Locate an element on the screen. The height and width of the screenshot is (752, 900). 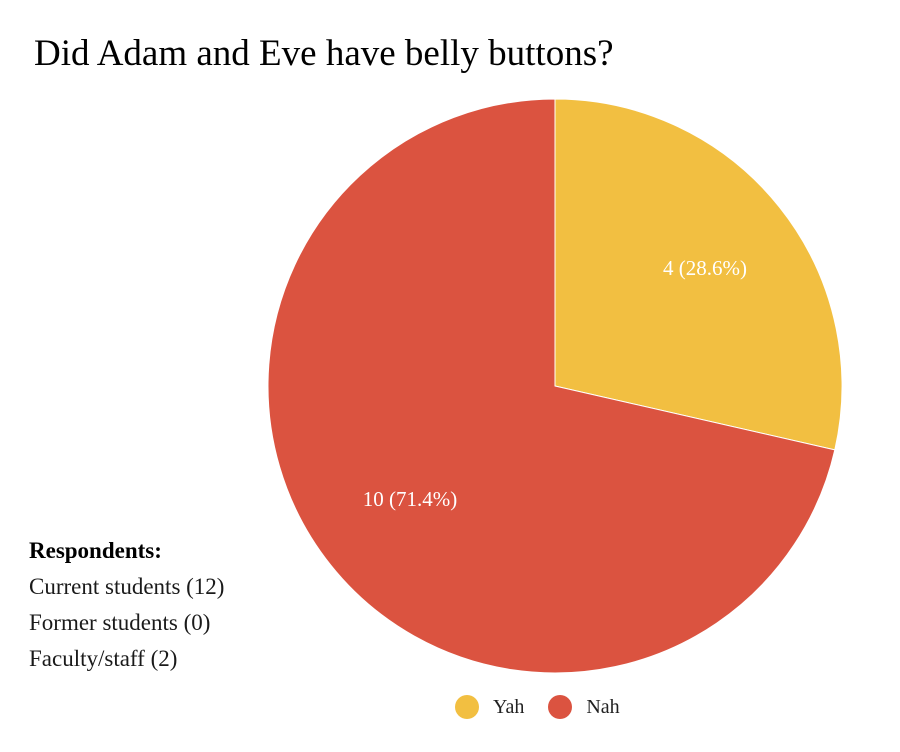
legend-label-yah: Yah is located at coordinates (509, 706).